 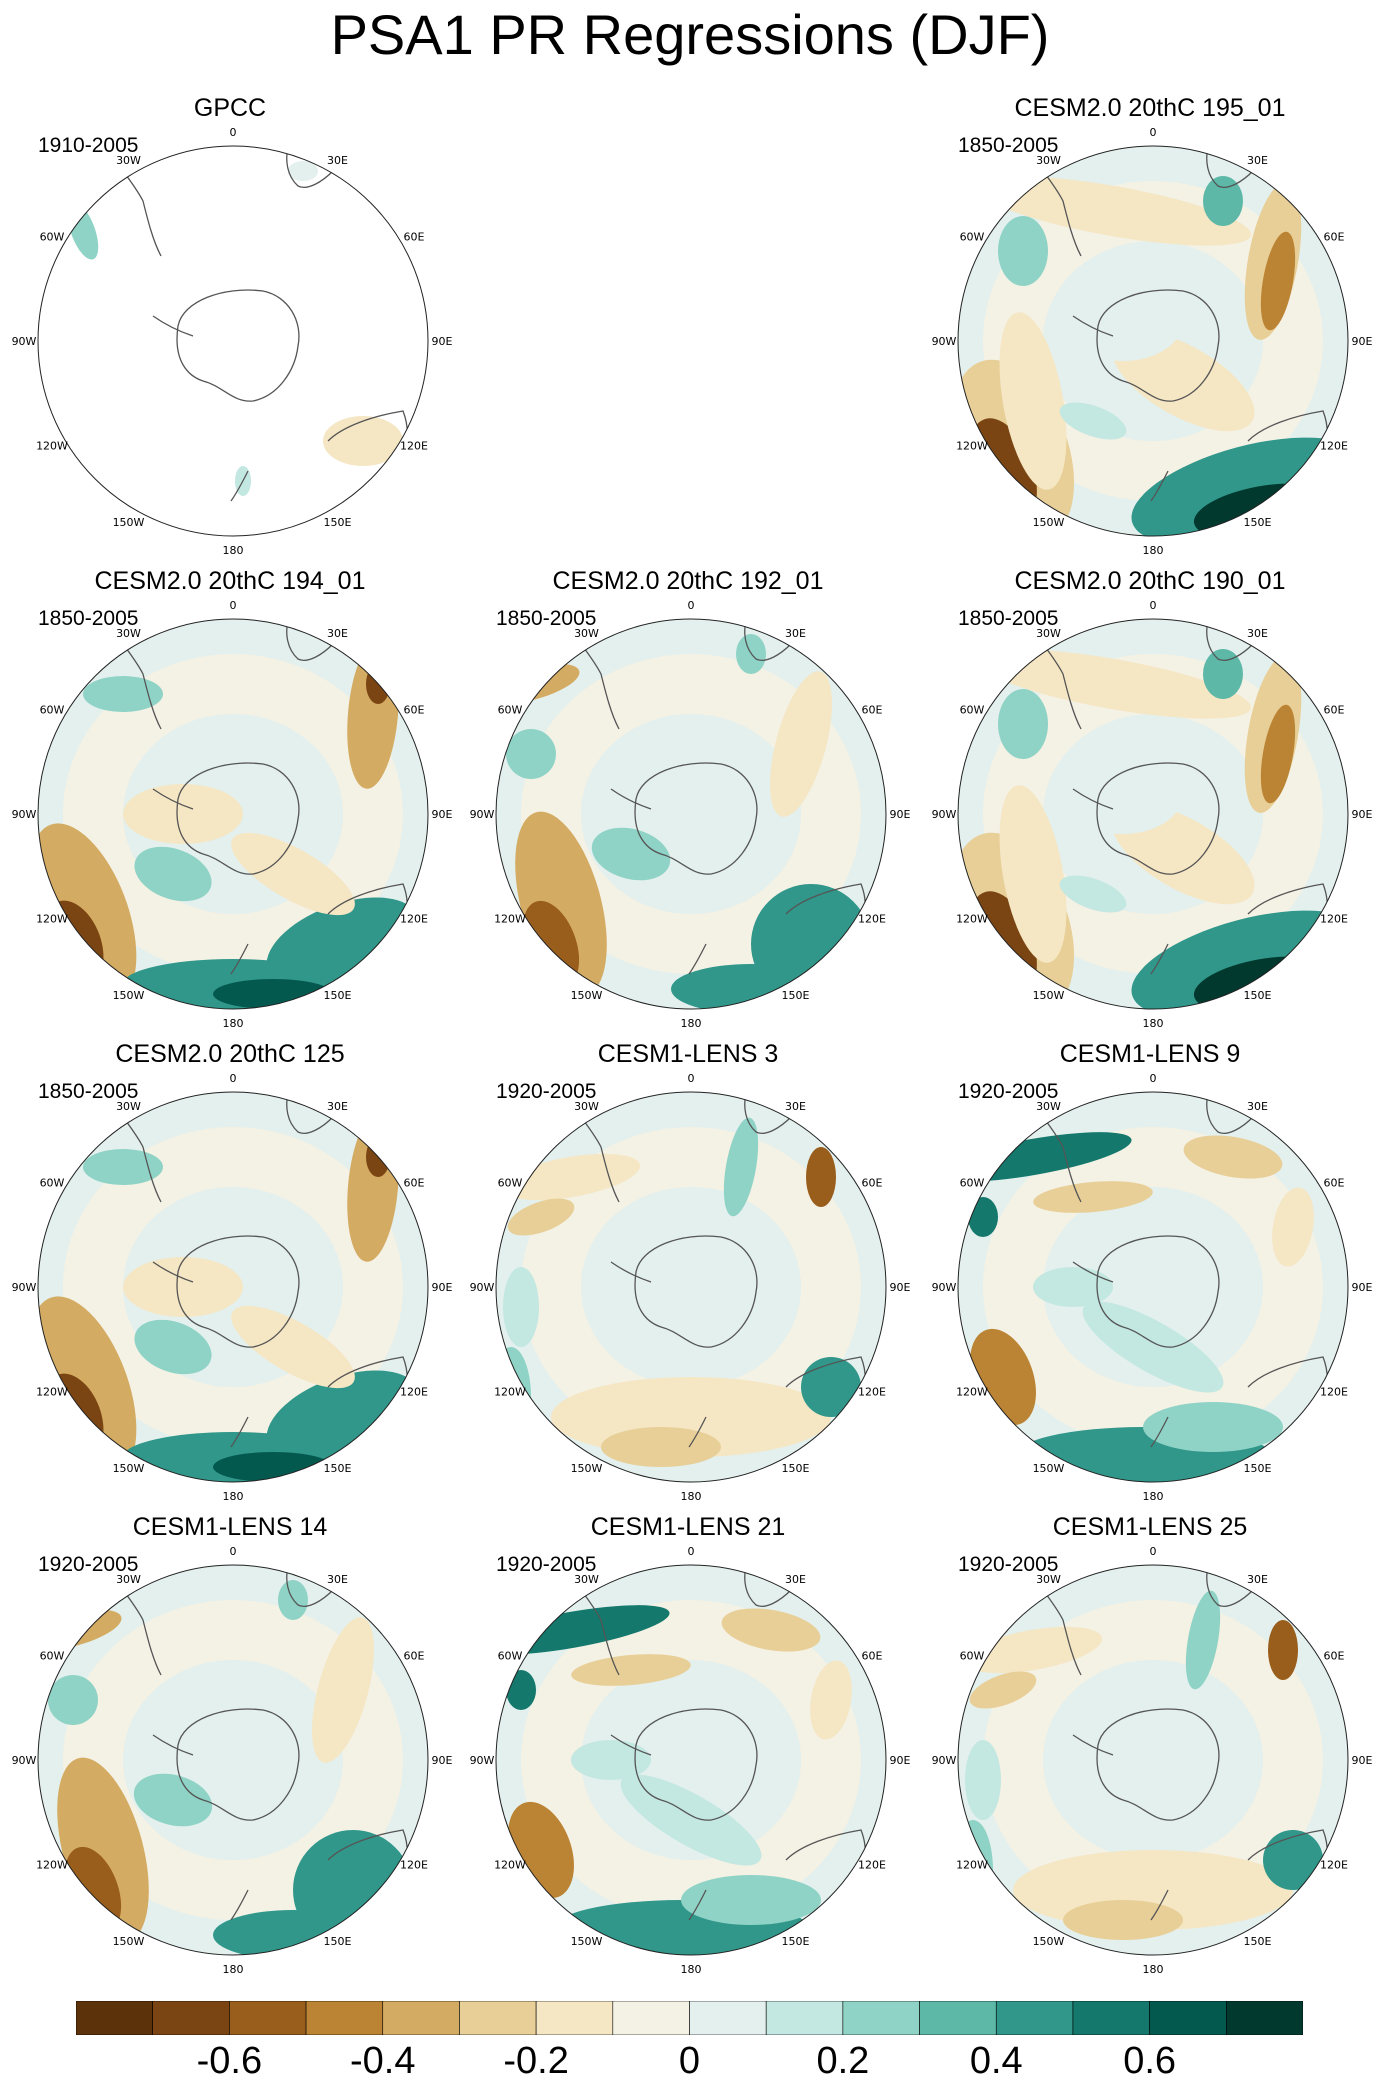 I want to click on colorbar, so click(x=689, y=2018).